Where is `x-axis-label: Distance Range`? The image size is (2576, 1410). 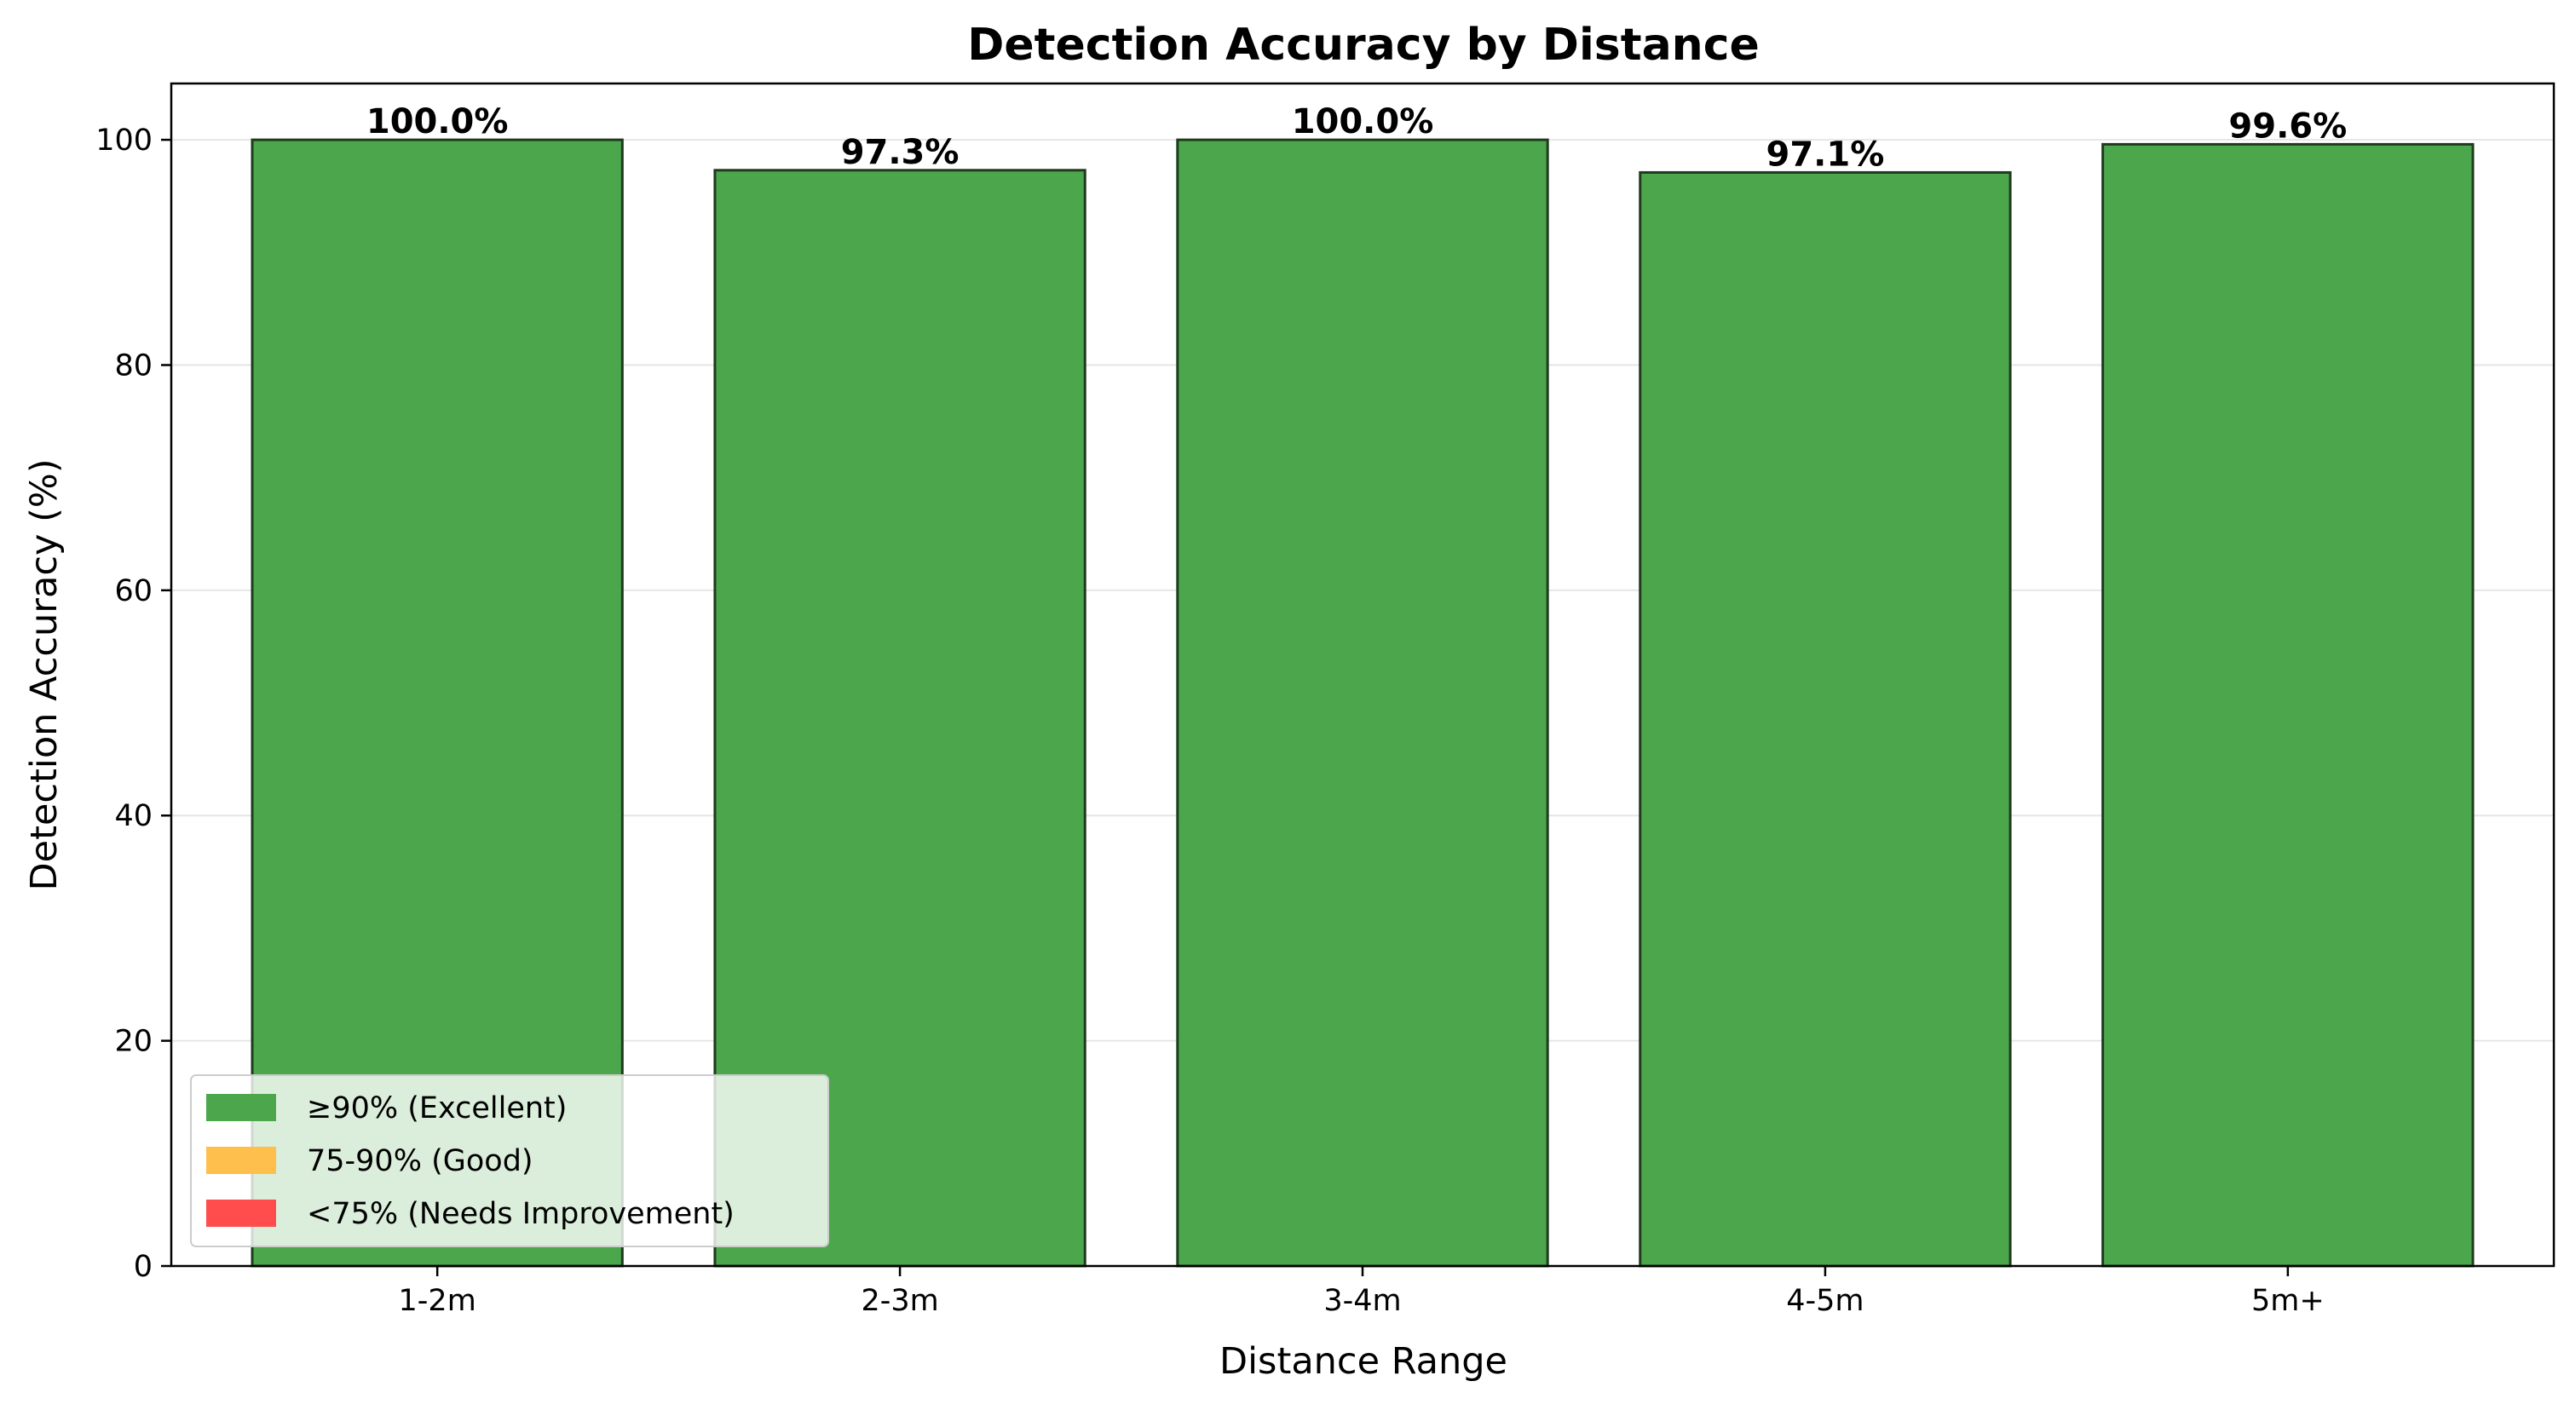
x-axis-label: Distance Range is located at coordinates (1363, 1361).